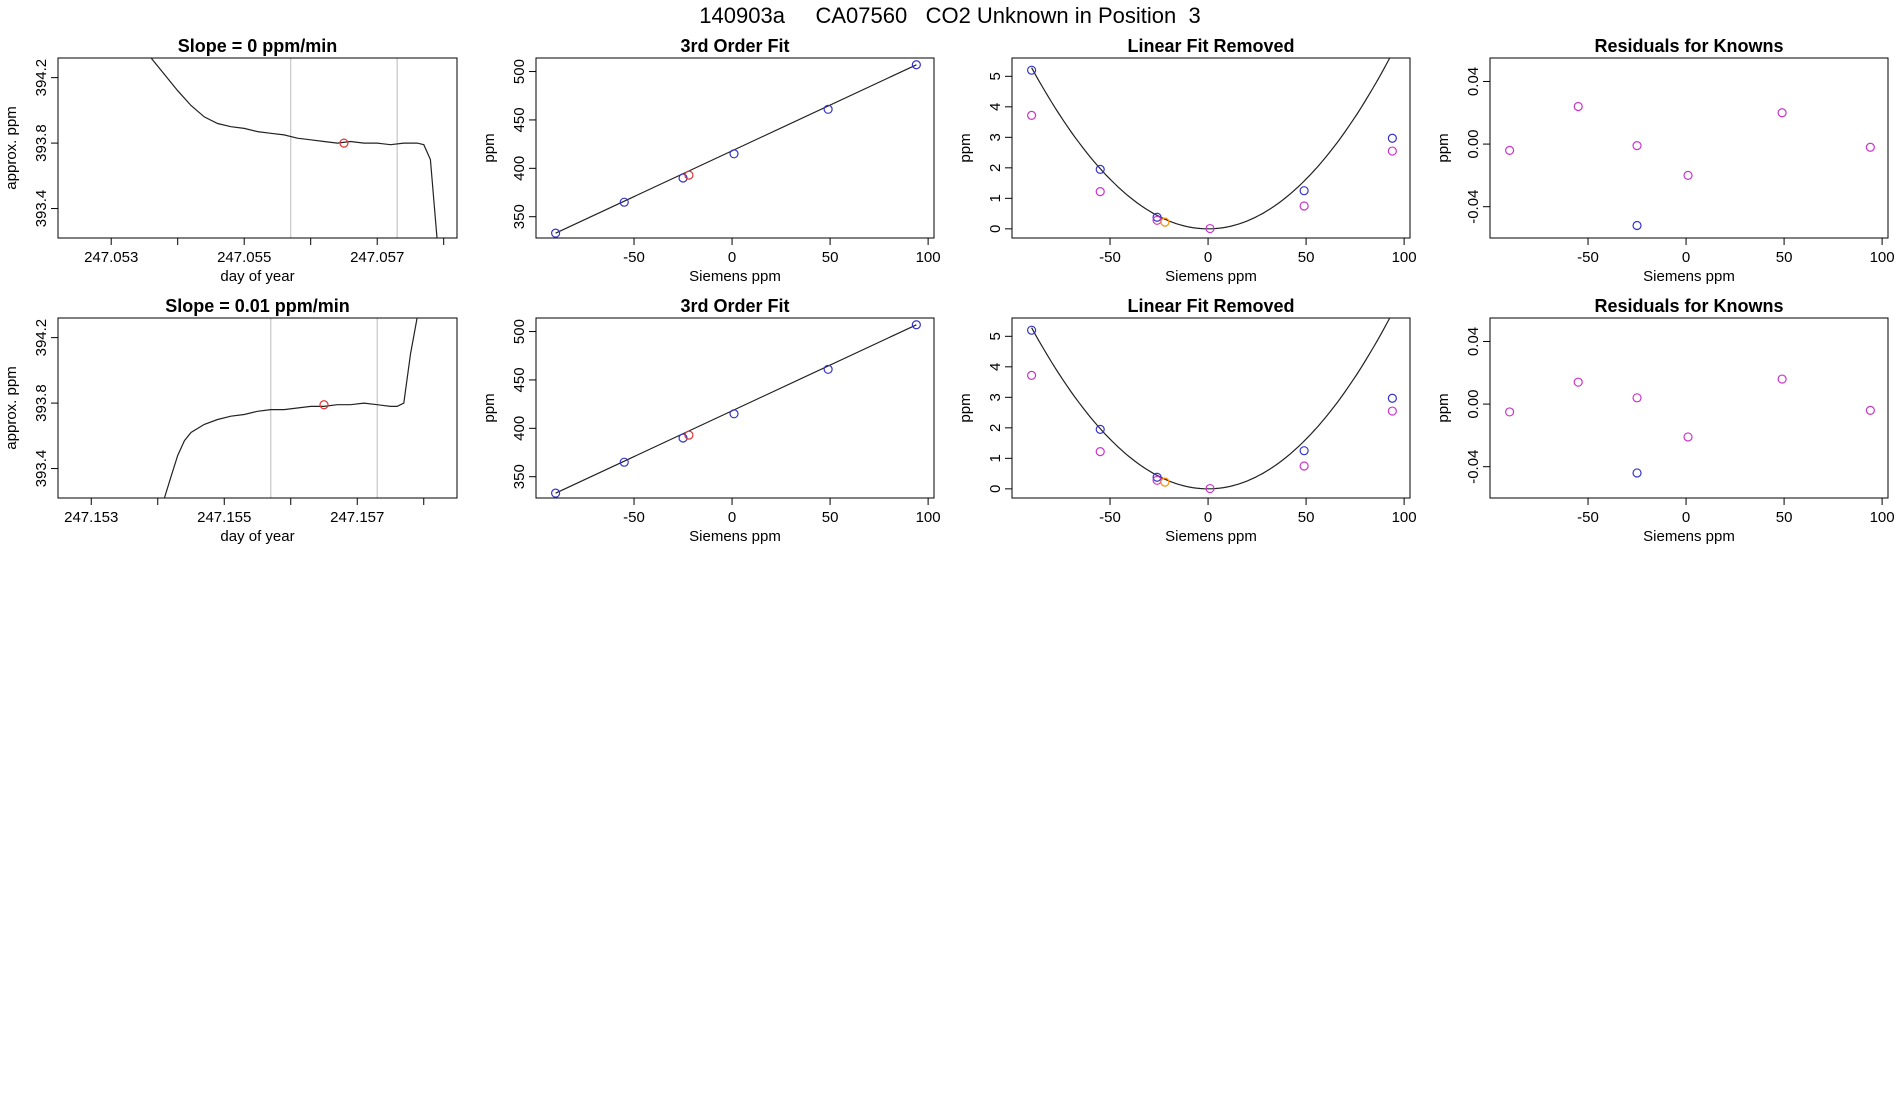 The height and width of the screenshot is (1100, 1900). What do you see at coordinates (734, 46) in the screenshot?
I see `chart-title: 3rd Order Fit` at bounding box center [734, 46].